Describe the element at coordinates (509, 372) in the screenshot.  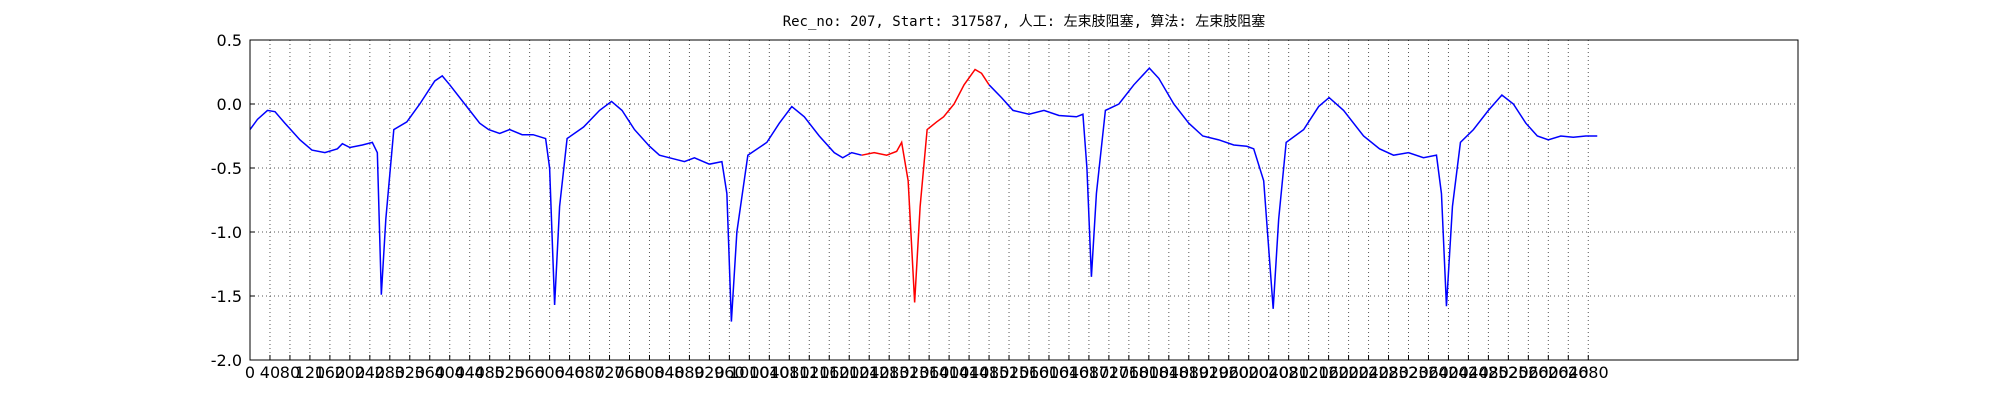
I see `x-tick-label: 520` at that location.